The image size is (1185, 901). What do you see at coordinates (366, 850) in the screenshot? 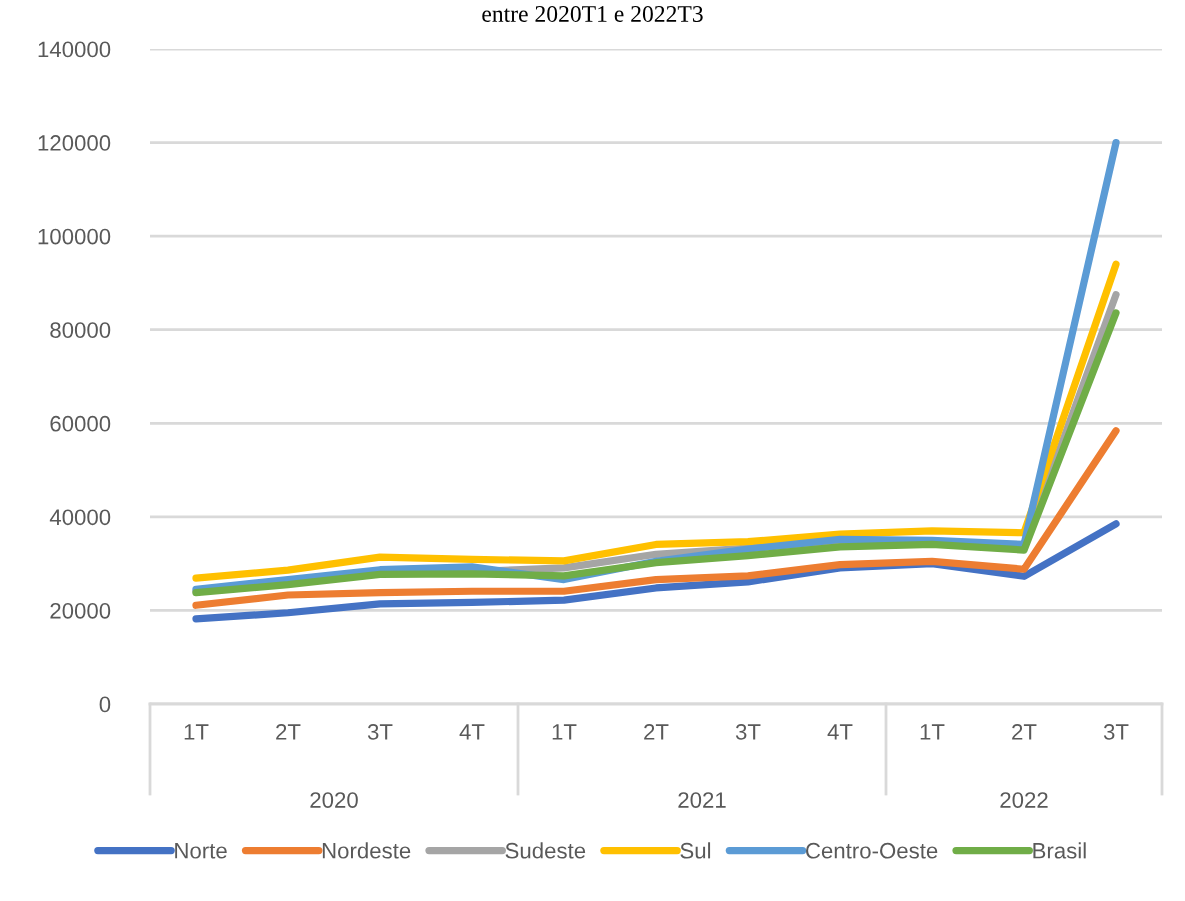
I see `legend-label: Nordeste` at bounding box center [366, 850].